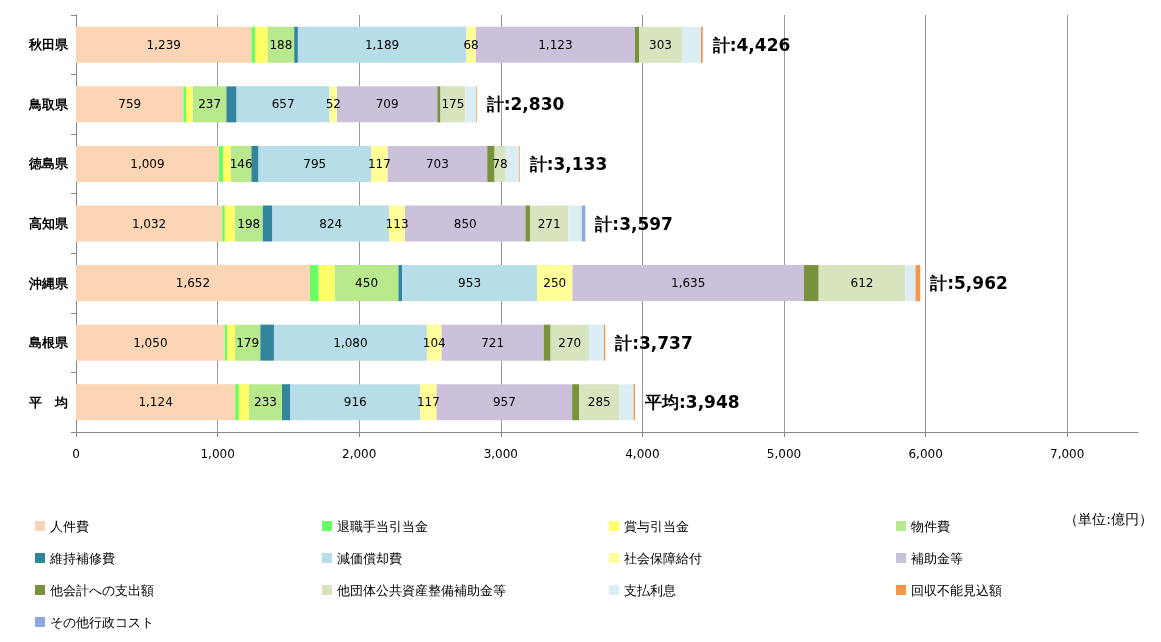  Describe the element at coordinates (49, 343) in the screenshot. I see `y-tick-label: 島根県` at that location.